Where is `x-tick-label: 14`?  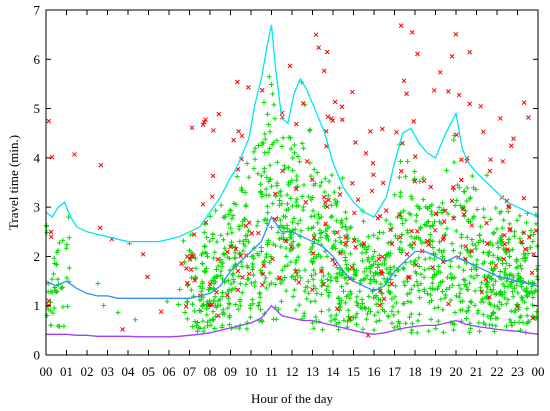 x-tick-label: 14 is located at coordinates (334, 371).